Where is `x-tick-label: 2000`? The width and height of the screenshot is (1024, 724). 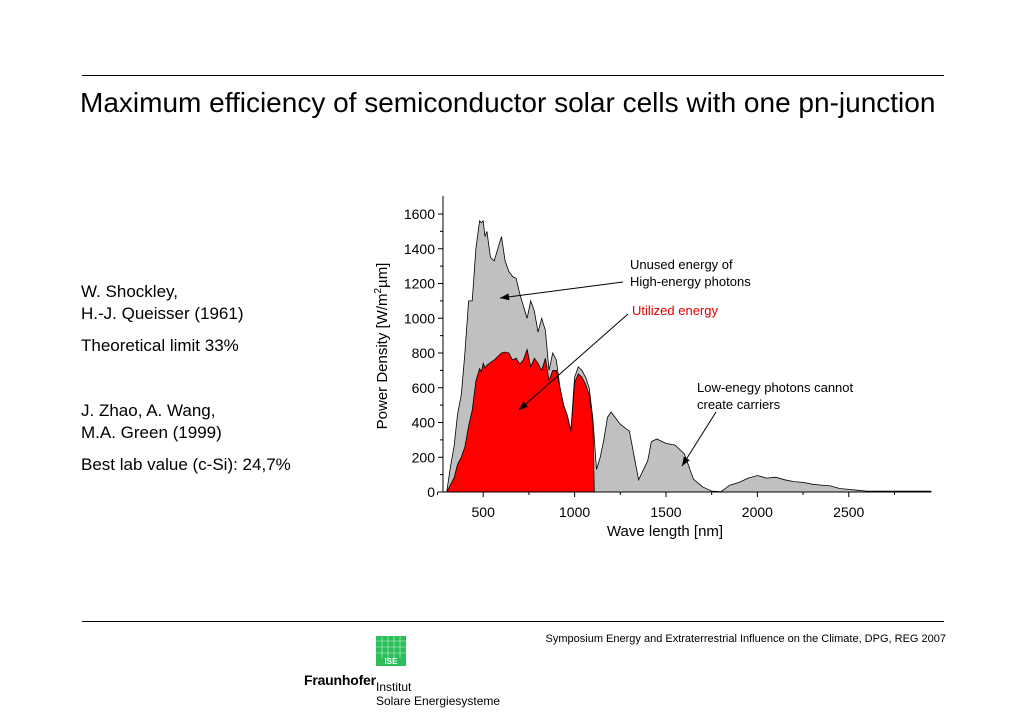
x-tick-label: 2000 is located at coordinates (757, 512).